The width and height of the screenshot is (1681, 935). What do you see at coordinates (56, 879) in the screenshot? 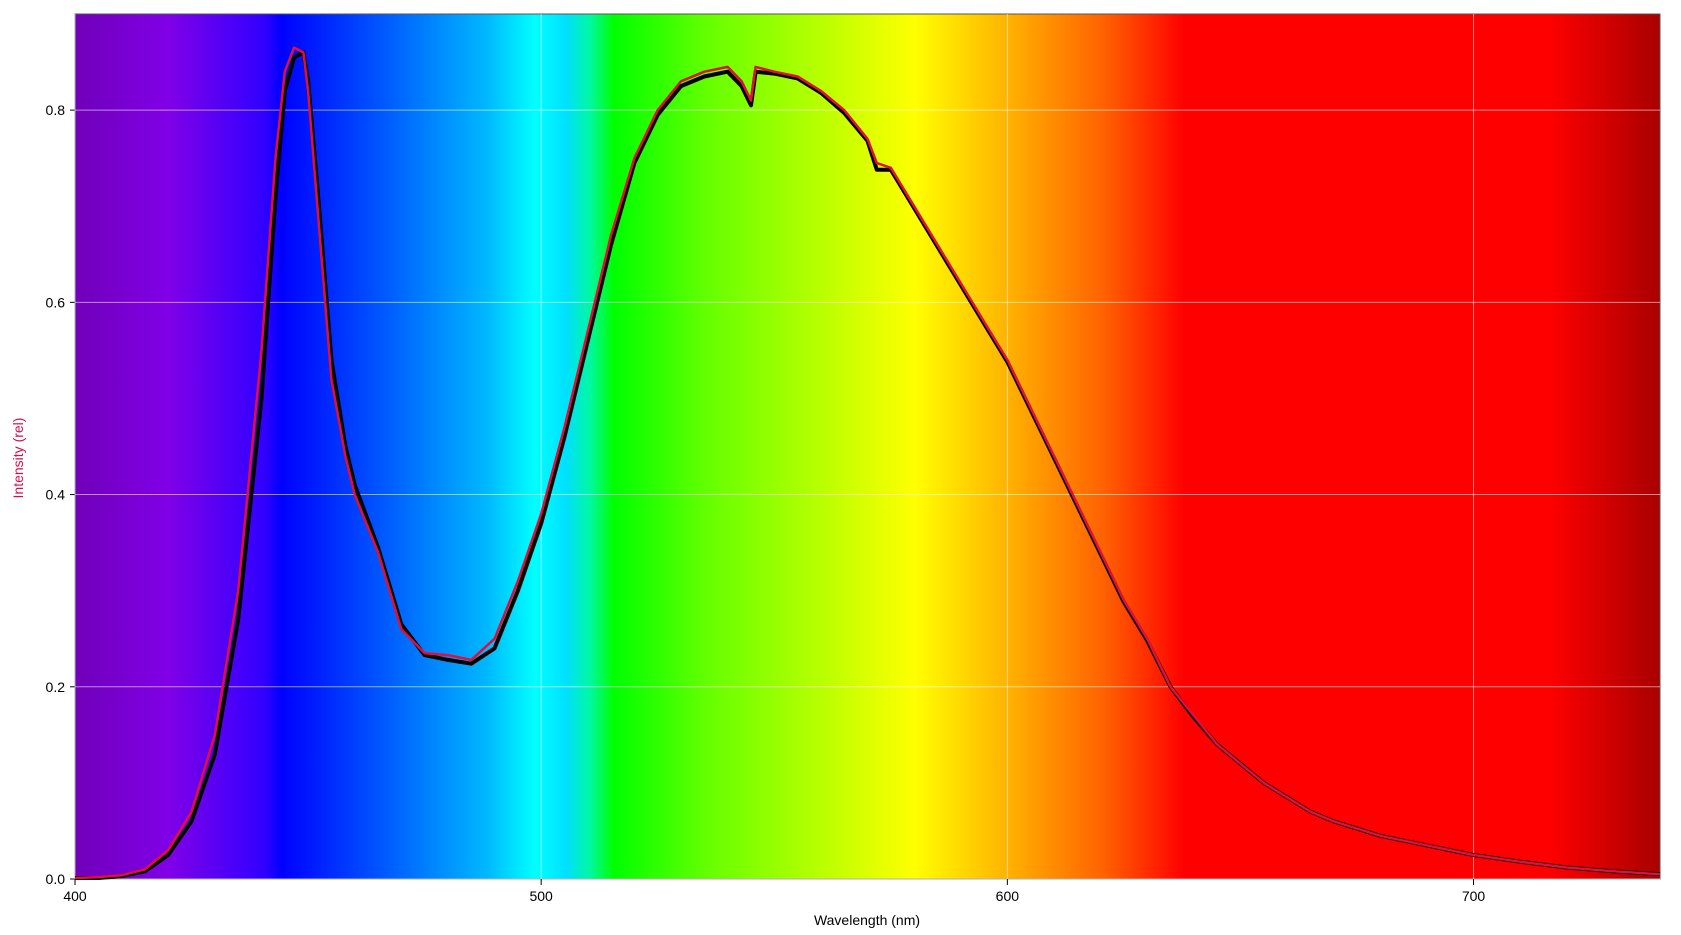
I see `y-tick-label: 0.0` at bounding box center [56, 879].